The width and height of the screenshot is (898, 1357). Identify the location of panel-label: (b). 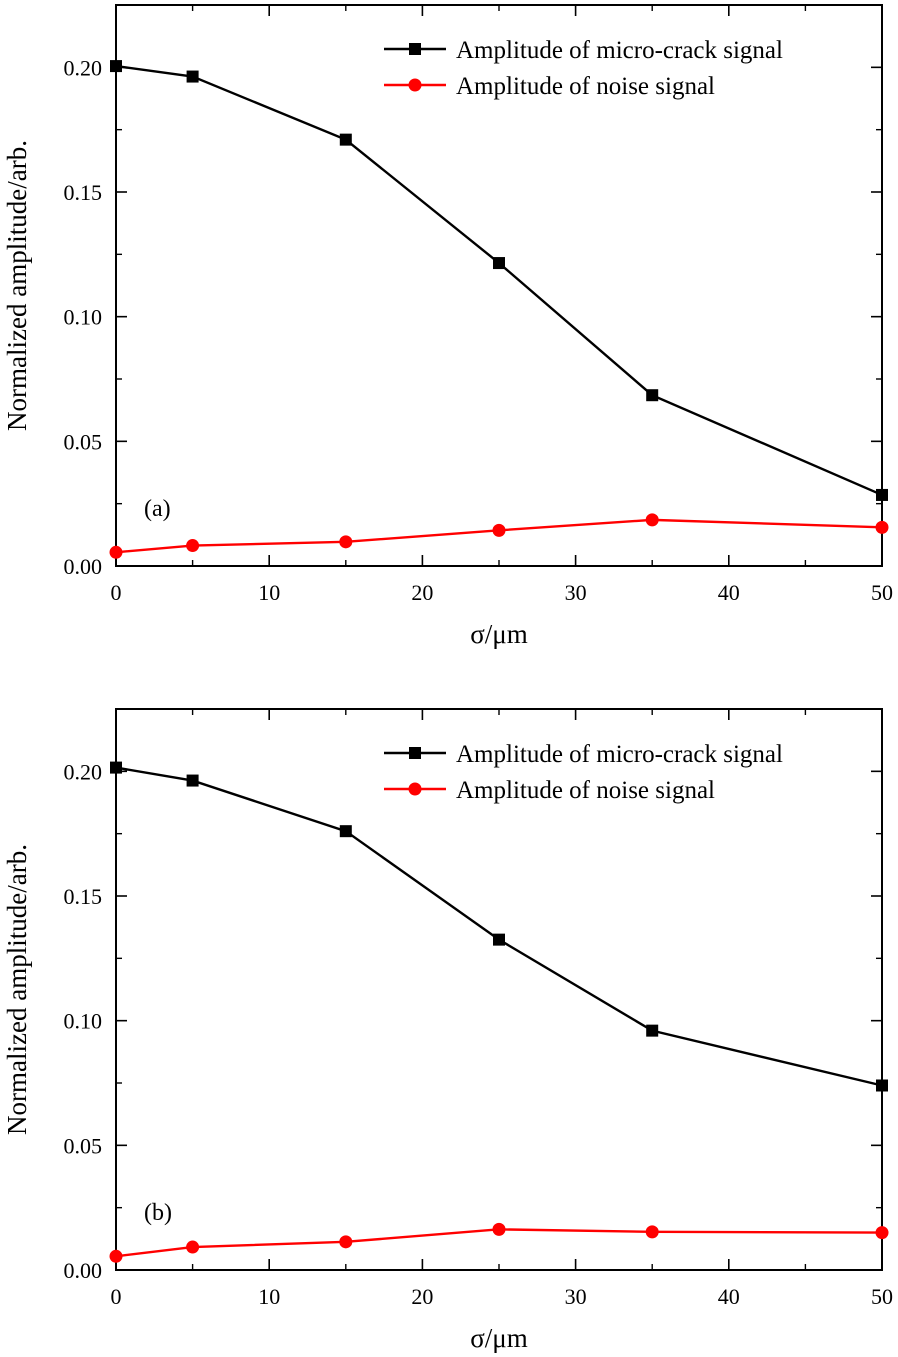
(158, 1213).